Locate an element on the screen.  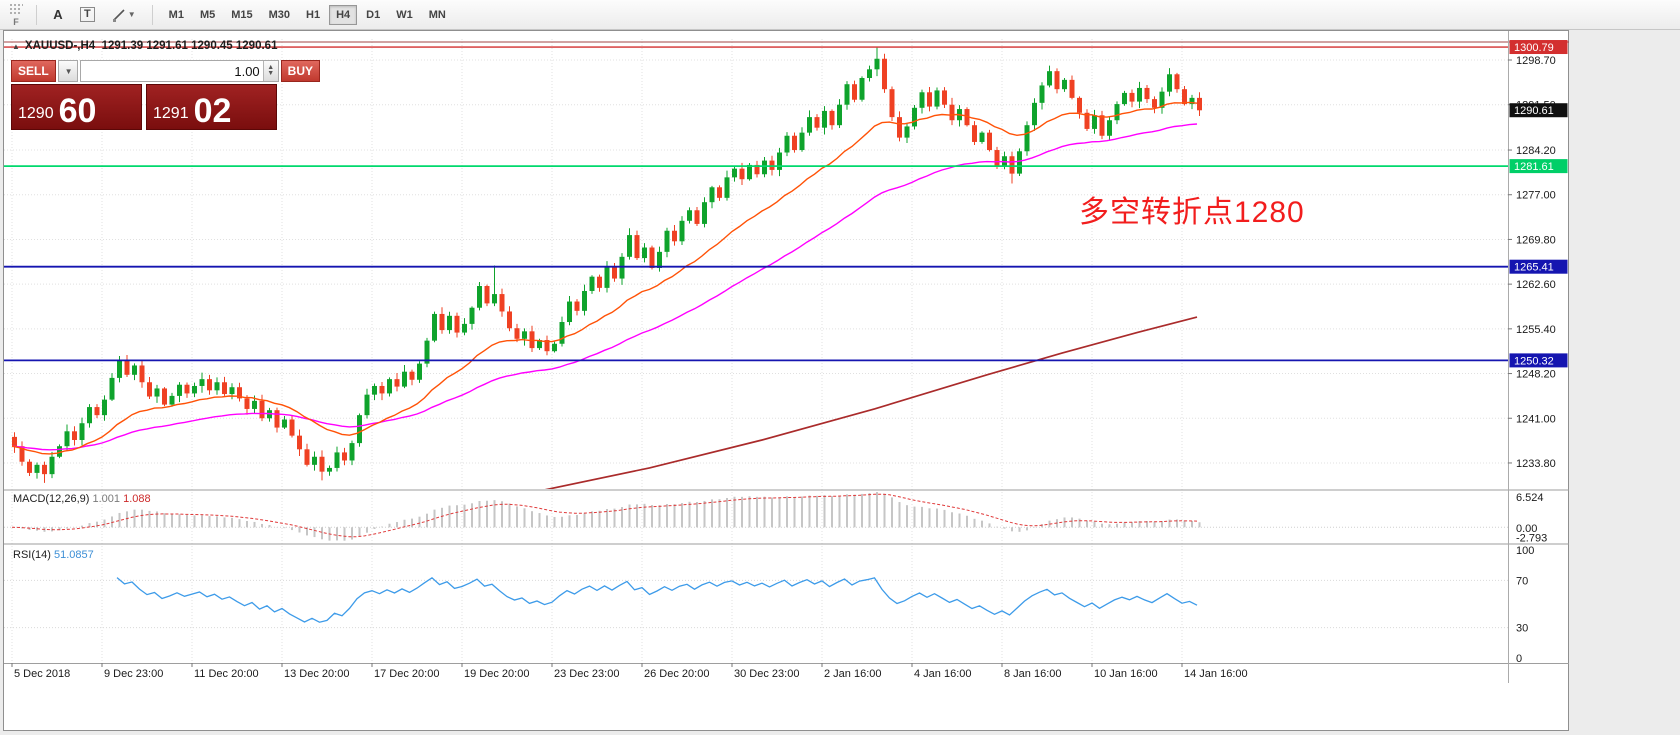
price-scale-label: 1284.20 is located at coordinates (1536, 151).